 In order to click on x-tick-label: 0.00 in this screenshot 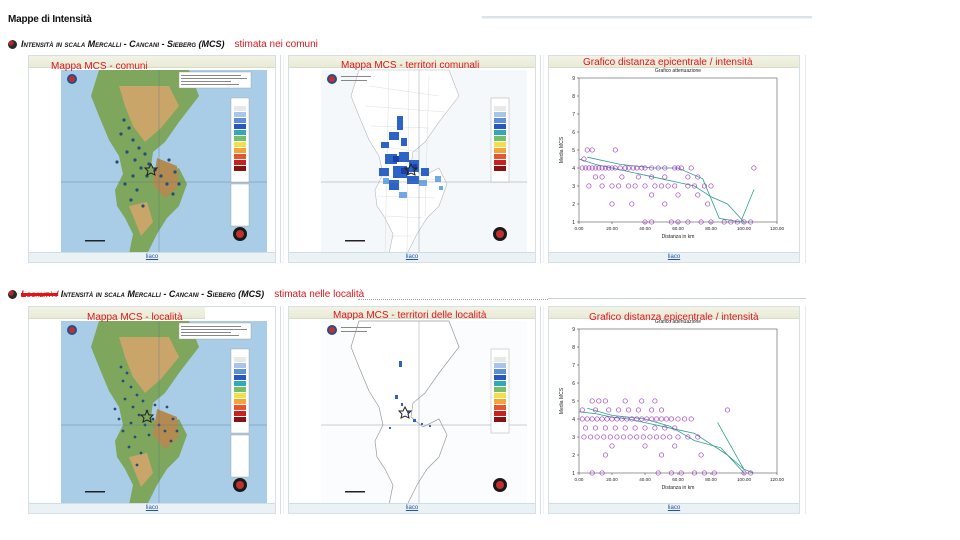, I will do `click(579, 479)`.